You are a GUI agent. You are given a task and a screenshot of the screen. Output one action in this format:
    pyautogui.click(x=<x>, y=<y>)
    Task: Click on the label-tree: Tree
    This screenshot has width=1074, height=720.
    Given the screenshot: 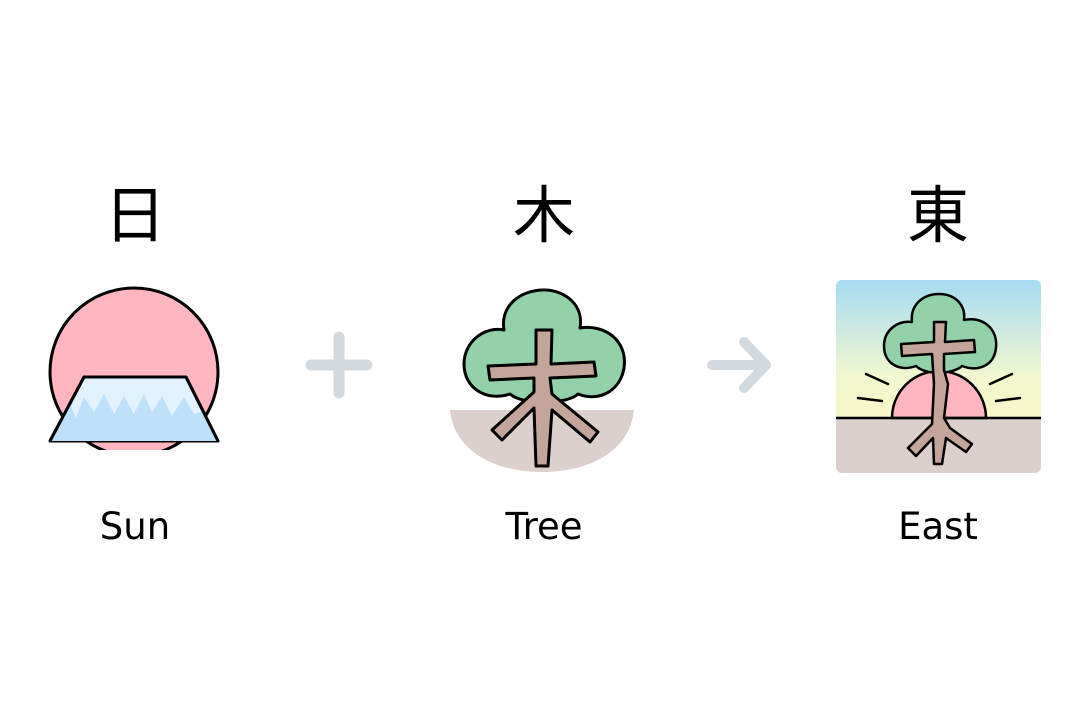 What is the action you would take?
    pyautogui.click(x=544, y=526)
    